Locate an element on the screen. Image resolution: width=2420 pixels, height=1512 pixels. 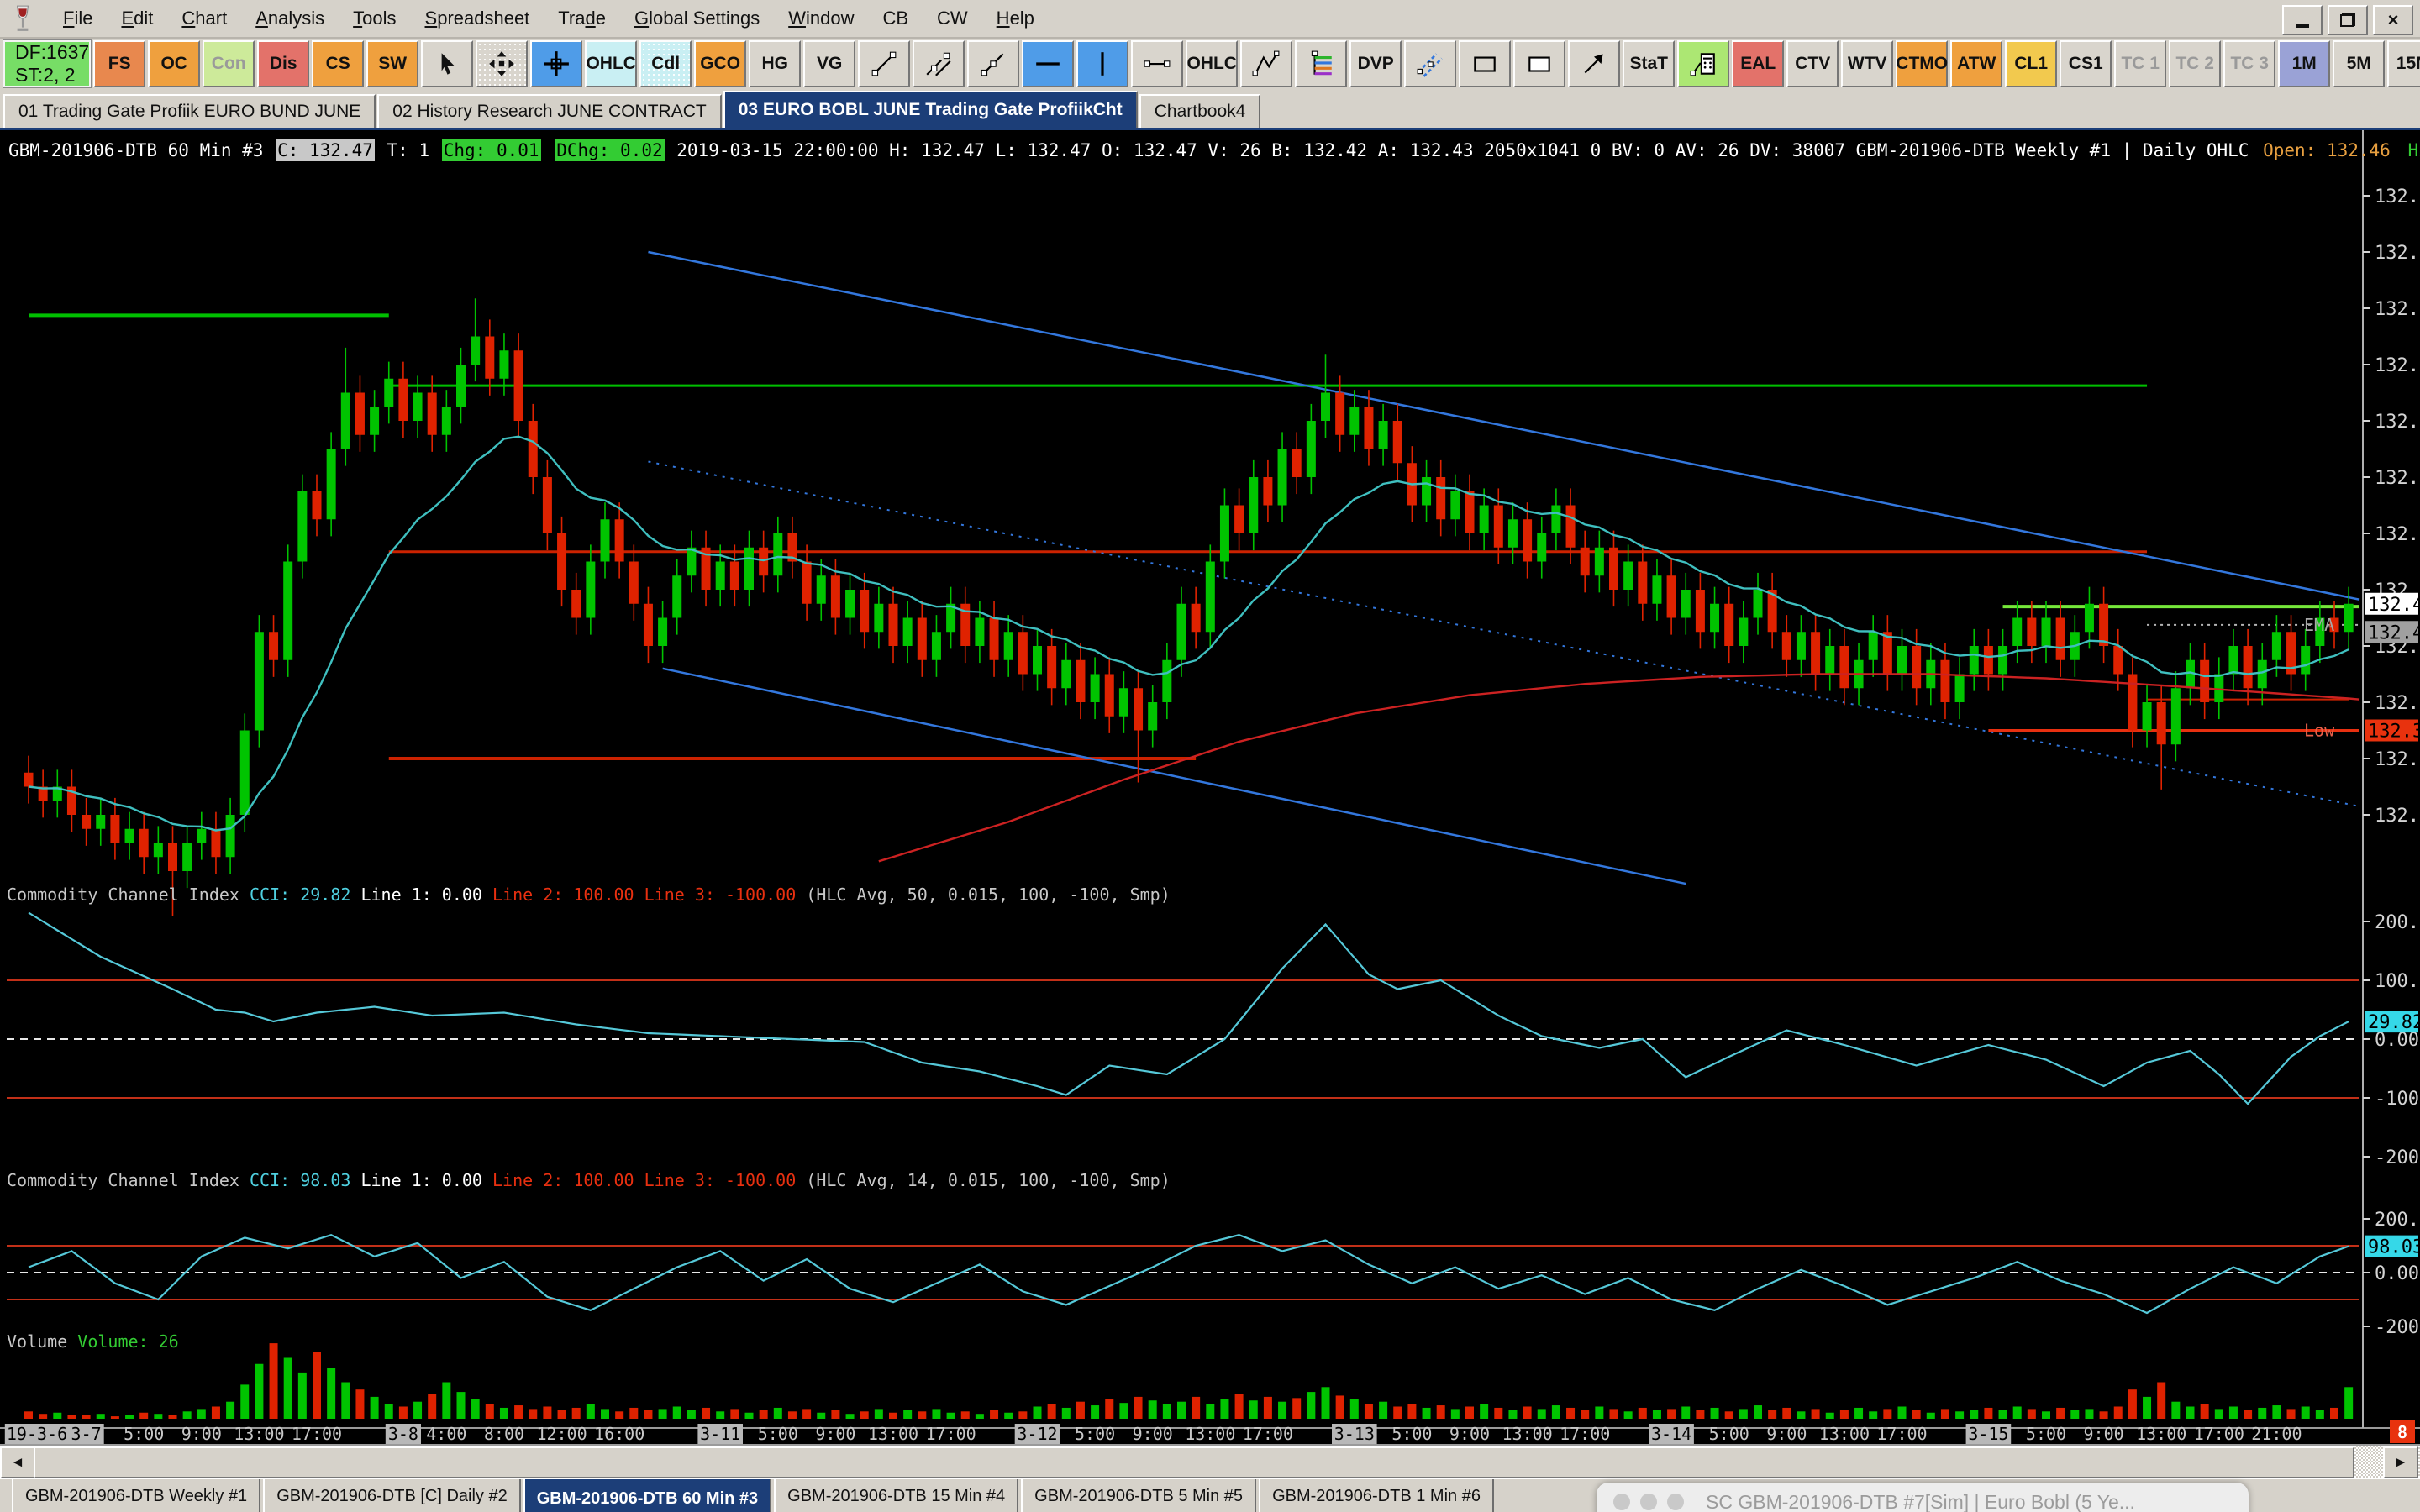
menu-tools: Tools is located at coordinates (375, 18).